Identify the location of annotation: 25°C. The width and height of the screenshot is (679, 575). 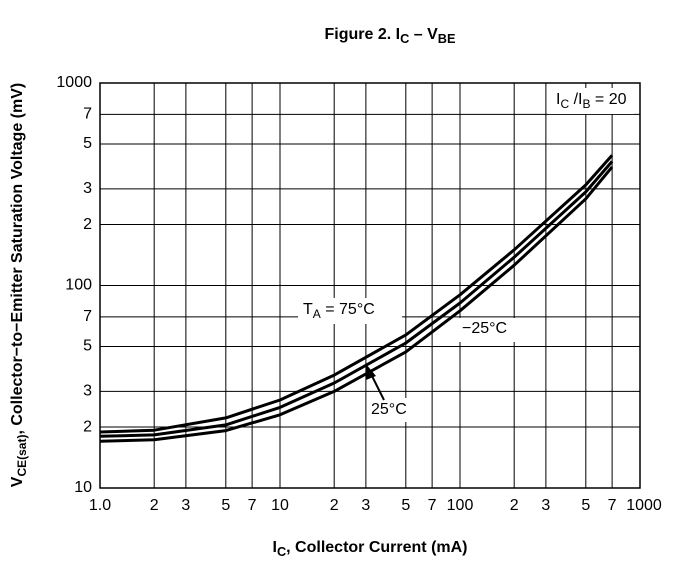
(389, 409).